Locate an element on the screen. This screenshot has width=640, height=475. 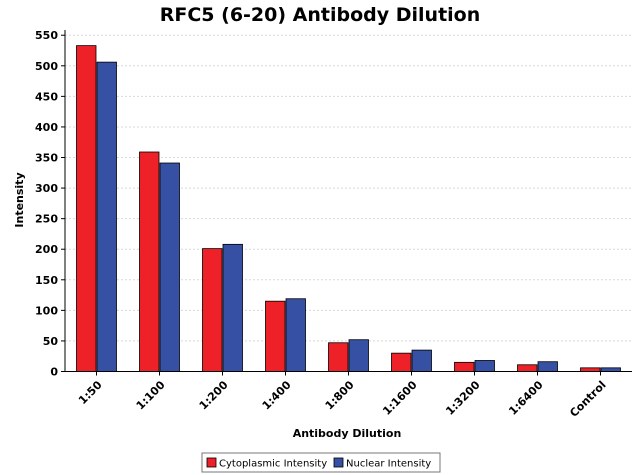
y-tick-label: 450 is located at coordinates (46, 96).